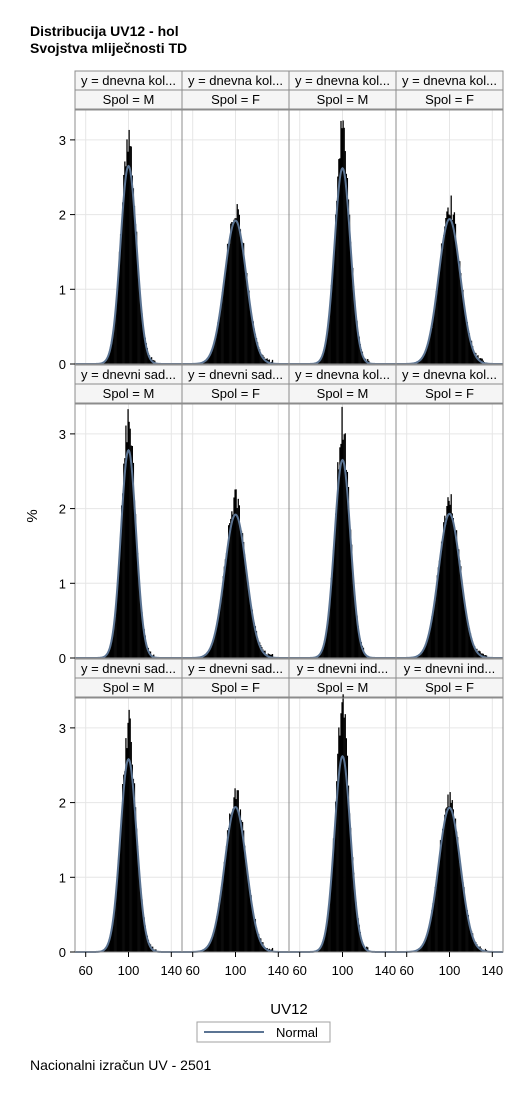  Describe the element at coordinates (62, 952) in the screenshot. I see `y-tick-label: 0` at that location.